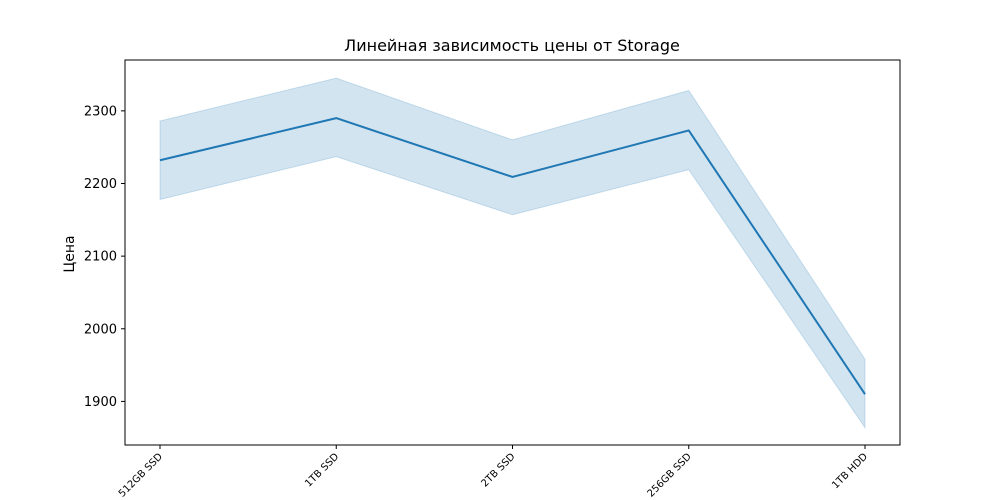  Describe the element at coordinates (100, 257) in the screenshot. I see `y-tick-label: 2100` at that location.